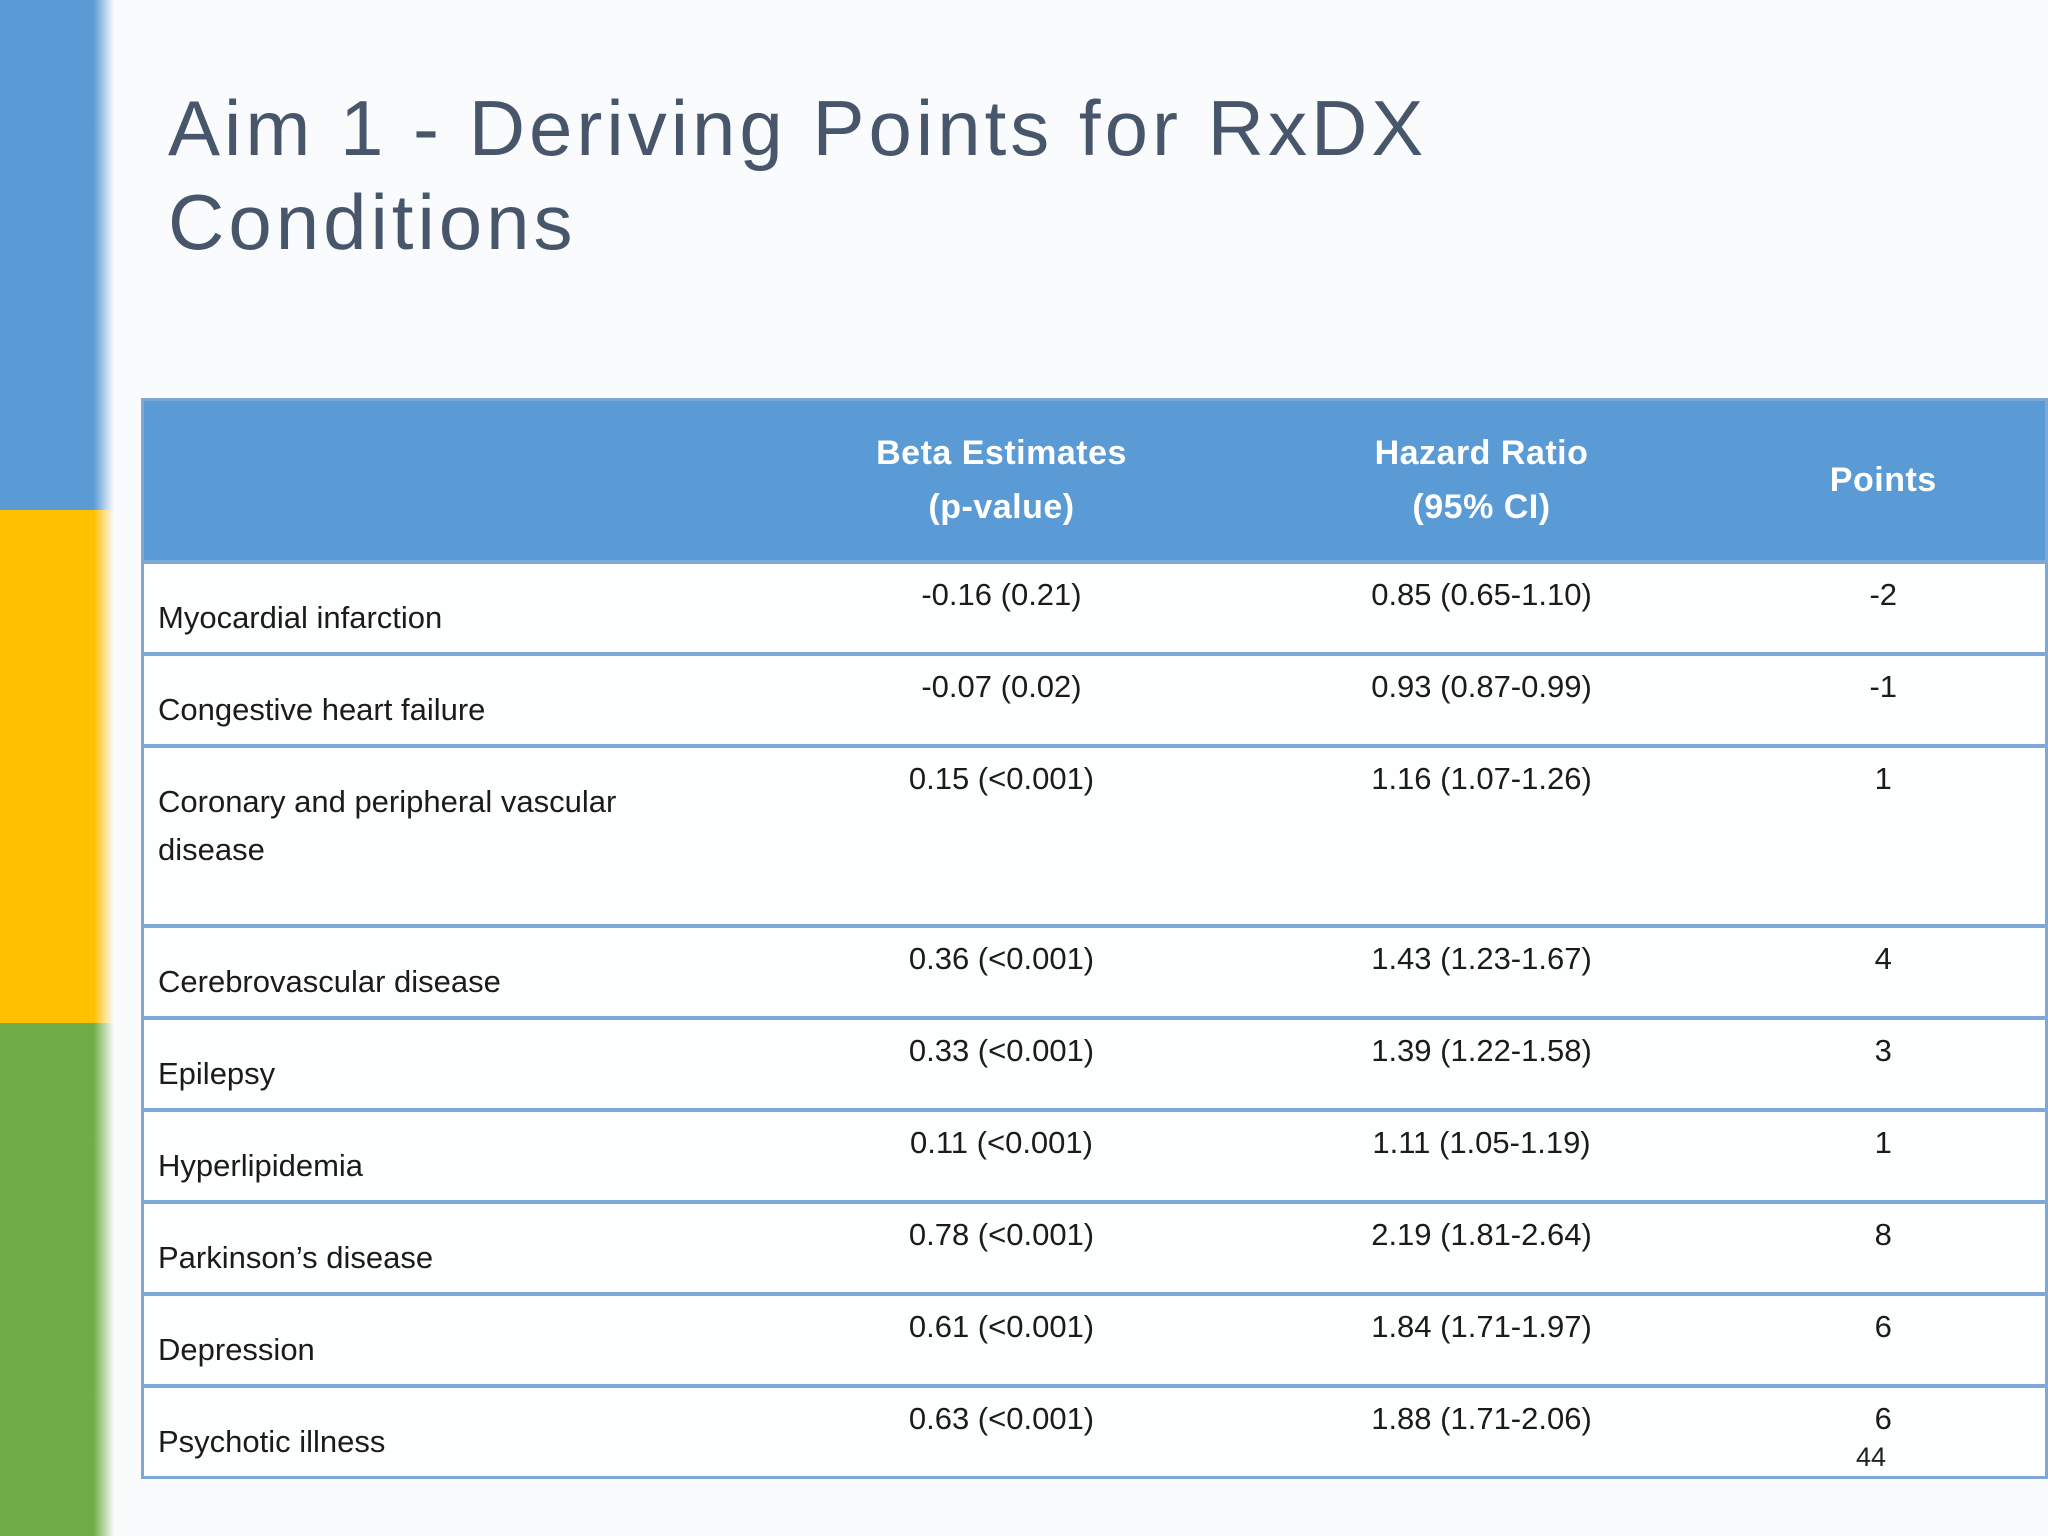 The image size is (2048, 1536). What do you see at coordinates (1001, 606) in the screenshot?
I see `beta-cell: -0.16 (0.21)` at bounding box center [1001, 606].